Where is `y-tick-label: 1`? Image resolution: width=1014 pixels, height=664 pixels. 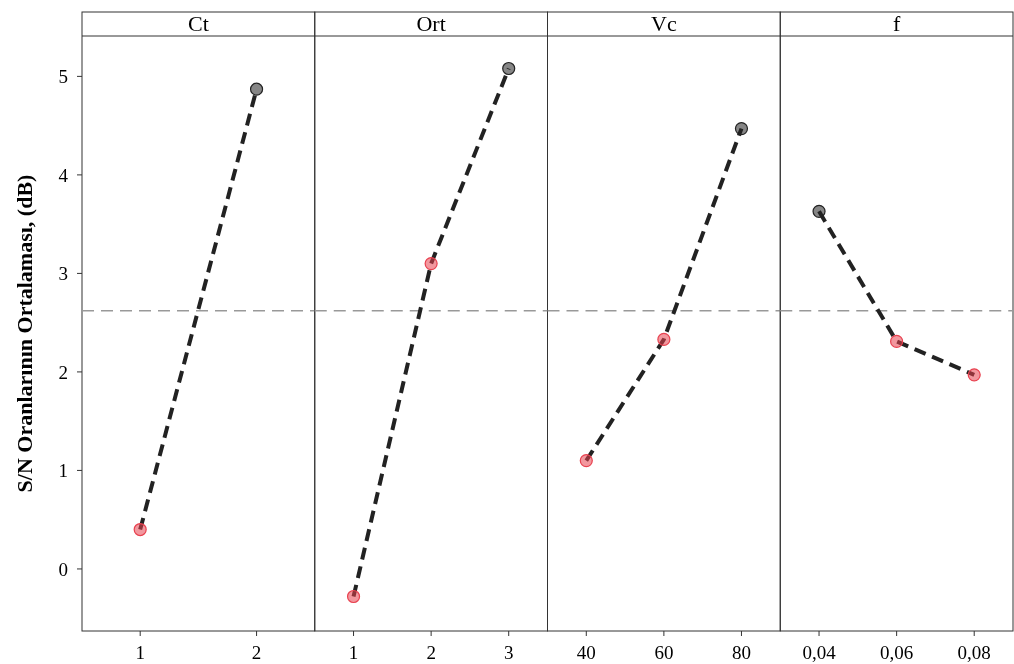
y-tick-label: 1 is located at coordinates (63, 471).